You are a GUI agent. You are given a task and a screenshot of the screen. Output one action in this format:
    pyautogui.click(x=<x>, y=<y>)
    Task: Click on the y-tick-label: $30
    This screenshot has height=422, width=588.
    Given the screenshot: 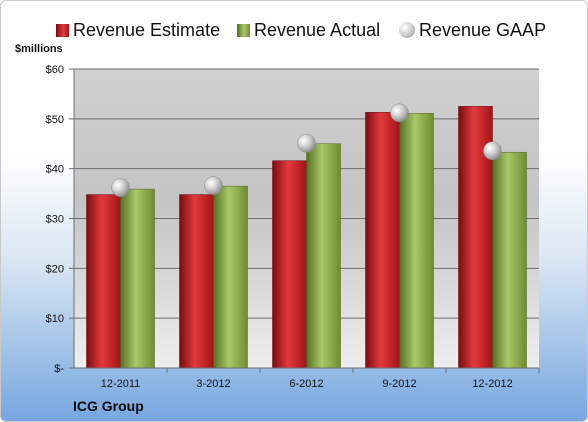 What is the action you would take?
    pyautogui.click(x=55, y=220)
    